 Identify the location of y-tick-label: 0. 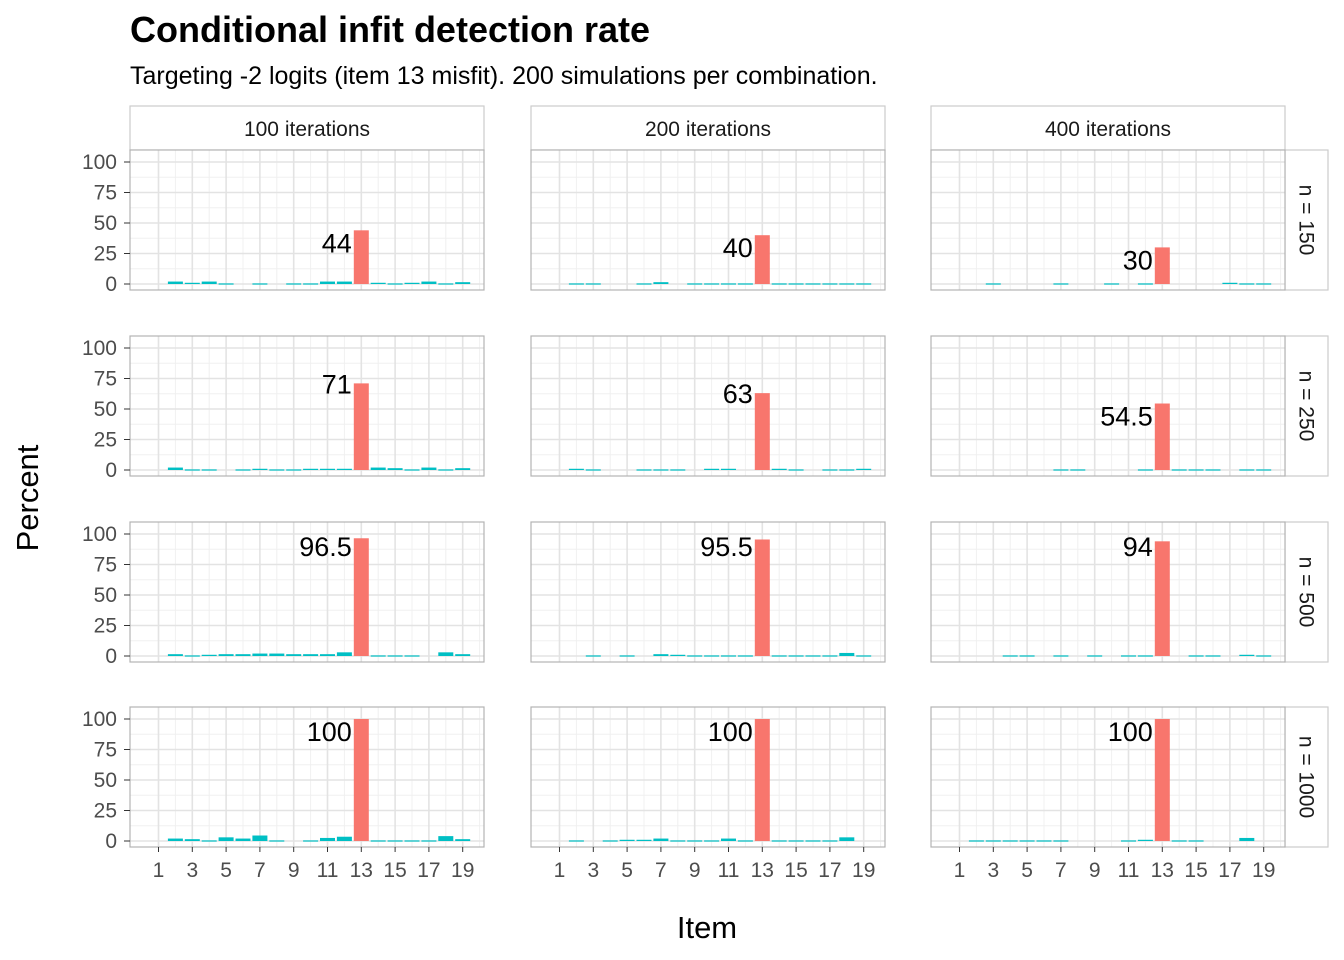
(111, 284).